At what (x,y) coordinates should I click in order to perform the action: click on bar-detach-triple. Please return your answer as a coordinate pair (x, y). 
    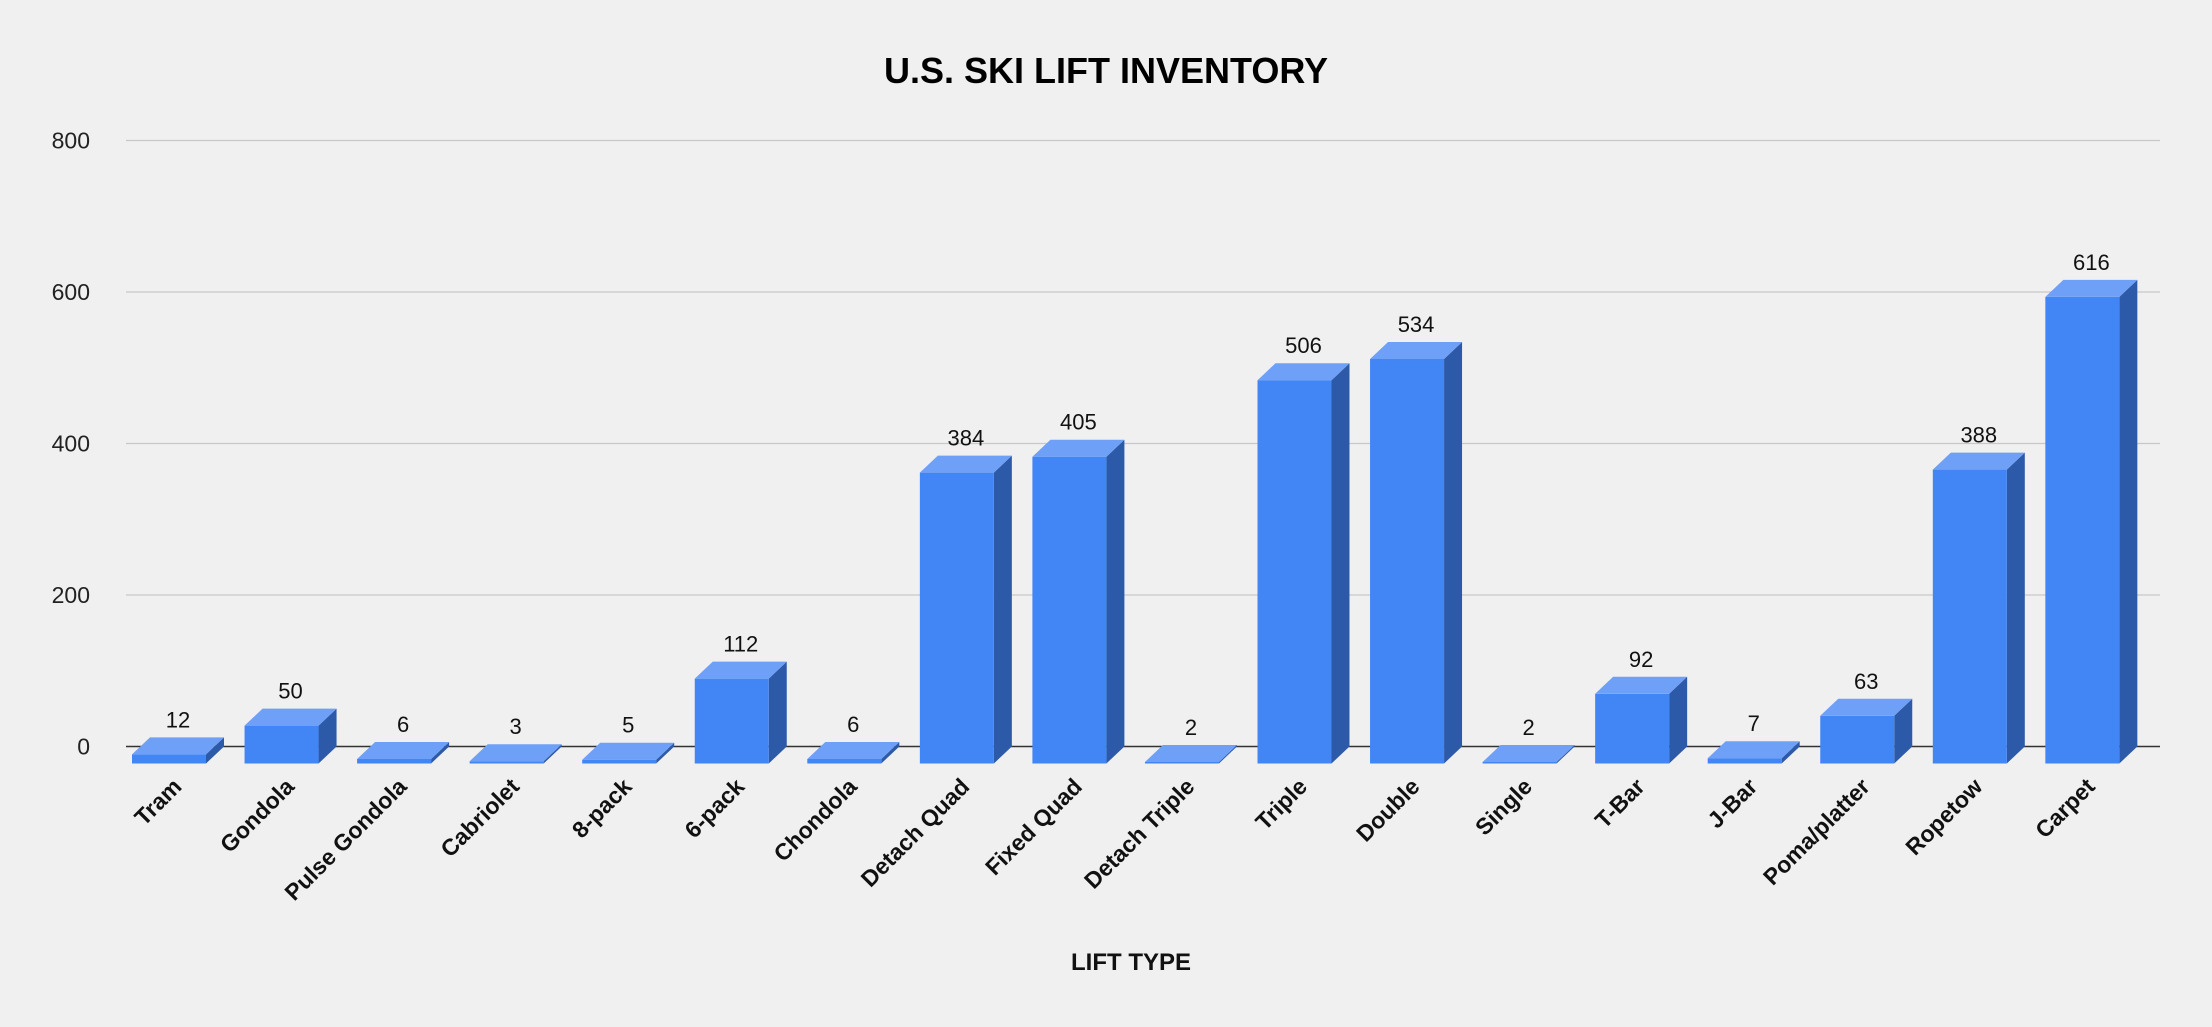
    Looking at the image, I should click on (1190, 754).